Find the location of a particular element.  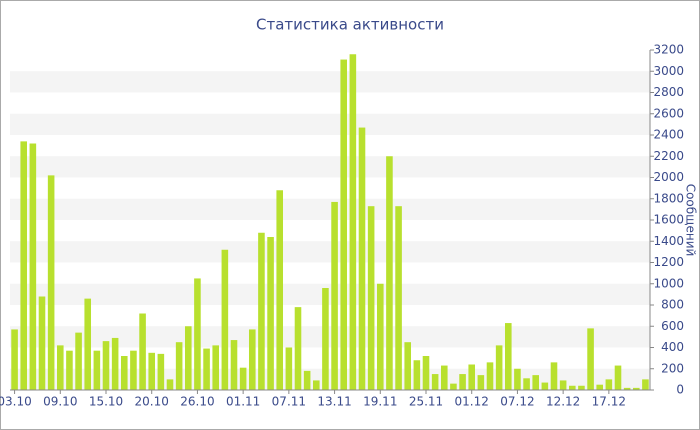

x-tick-label: 03.10 is located at coordinates (16, 402).